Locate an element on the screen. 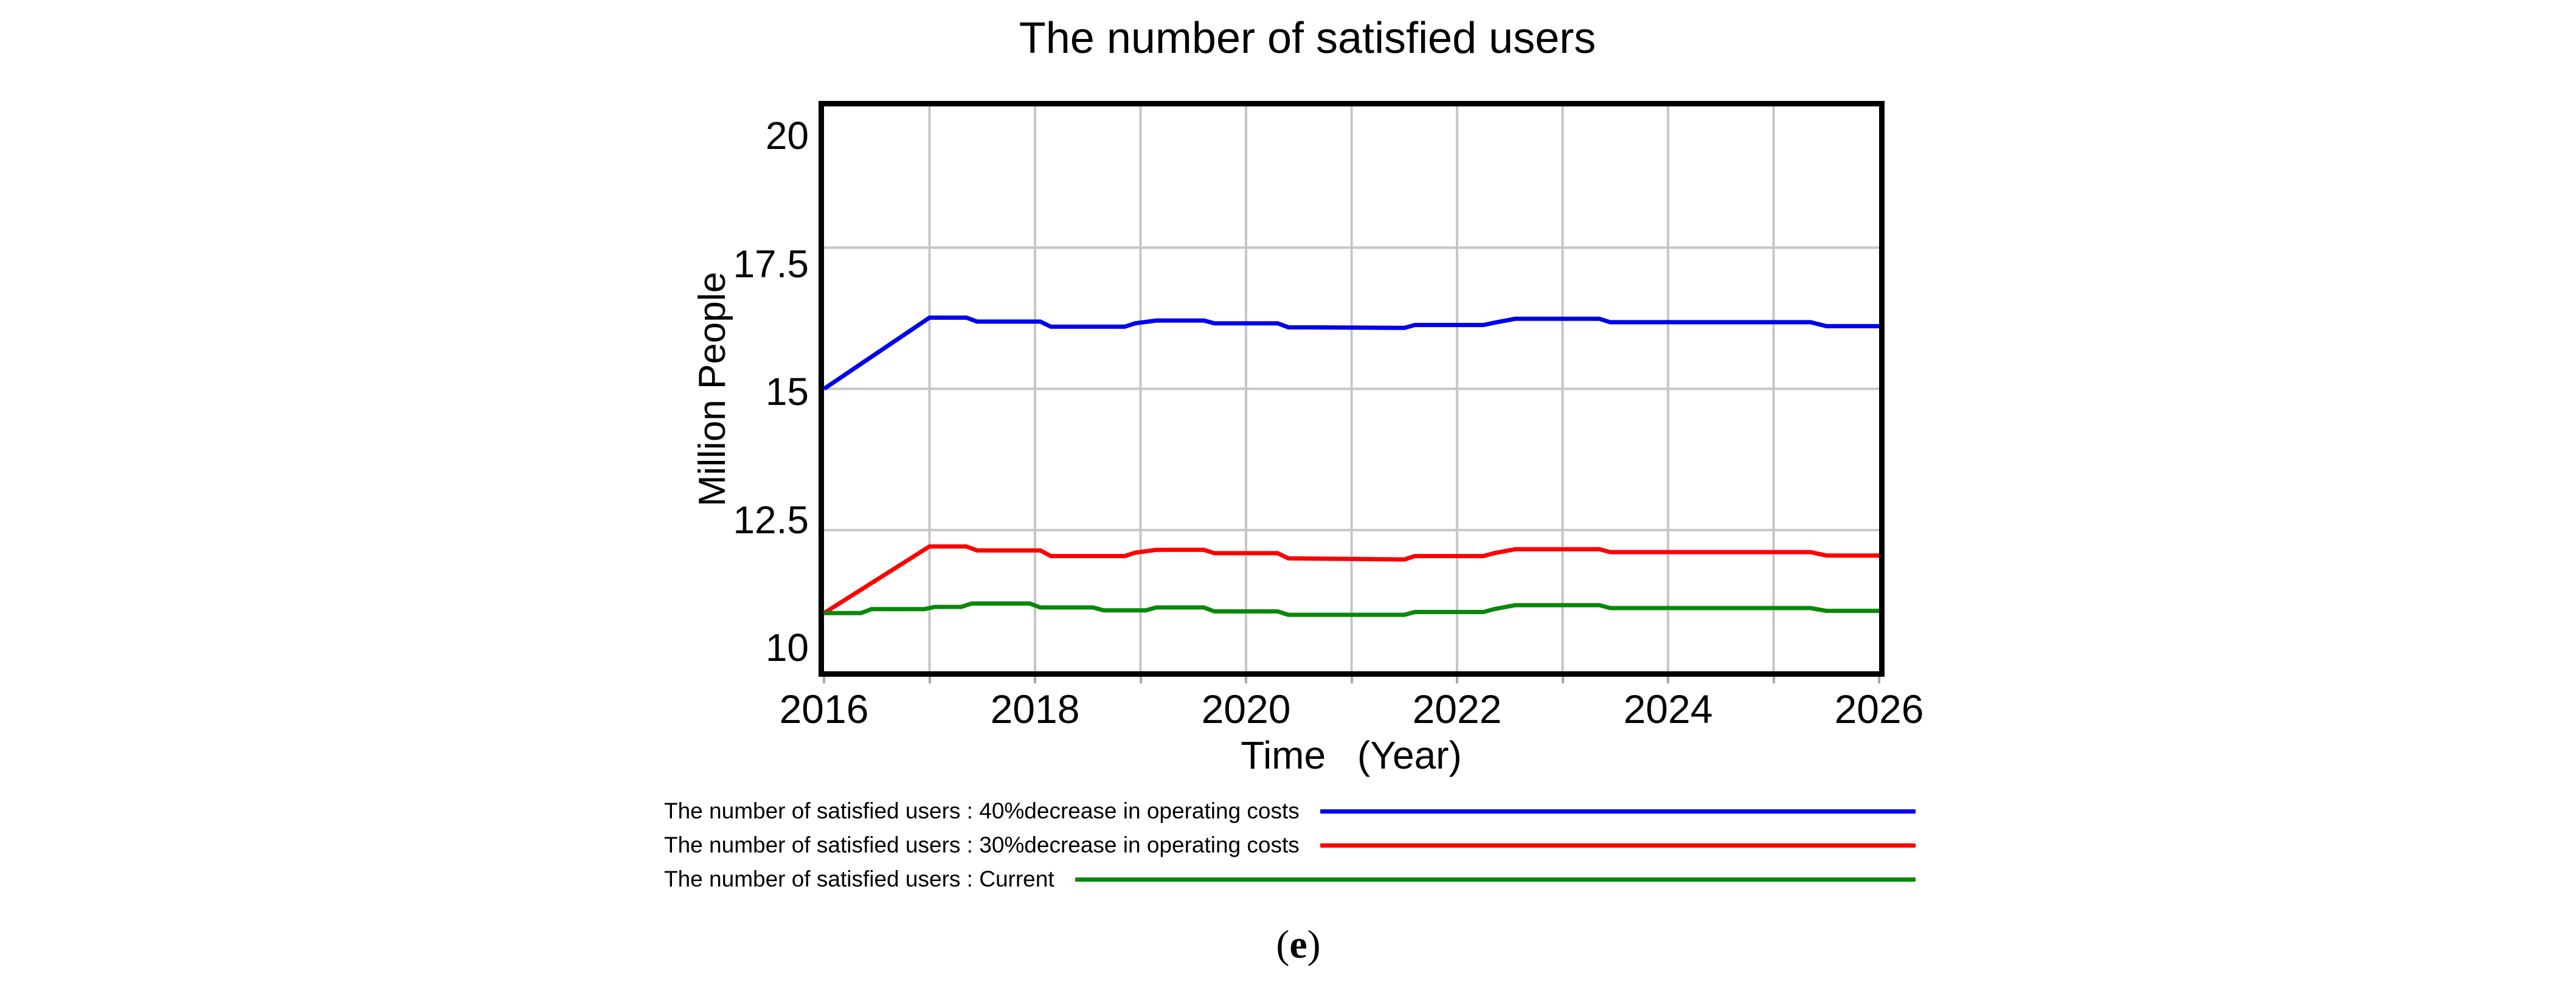  caption-letter: e is located at coordinates (1298, 944).